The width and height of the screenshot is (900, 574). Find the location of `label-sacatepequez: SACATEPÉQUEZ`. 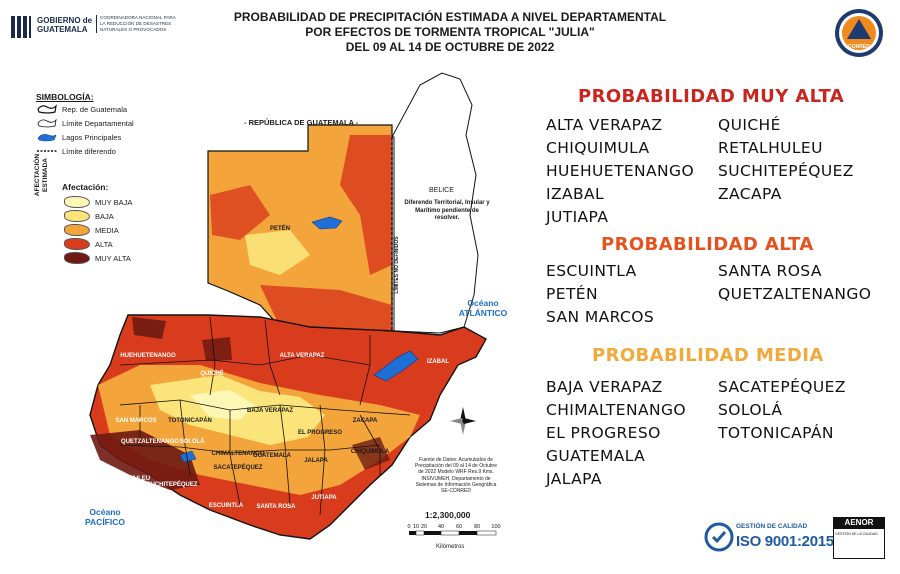

label-sacatepequez: SACATEPÉQUEZ is located at coordinates (238, 467).